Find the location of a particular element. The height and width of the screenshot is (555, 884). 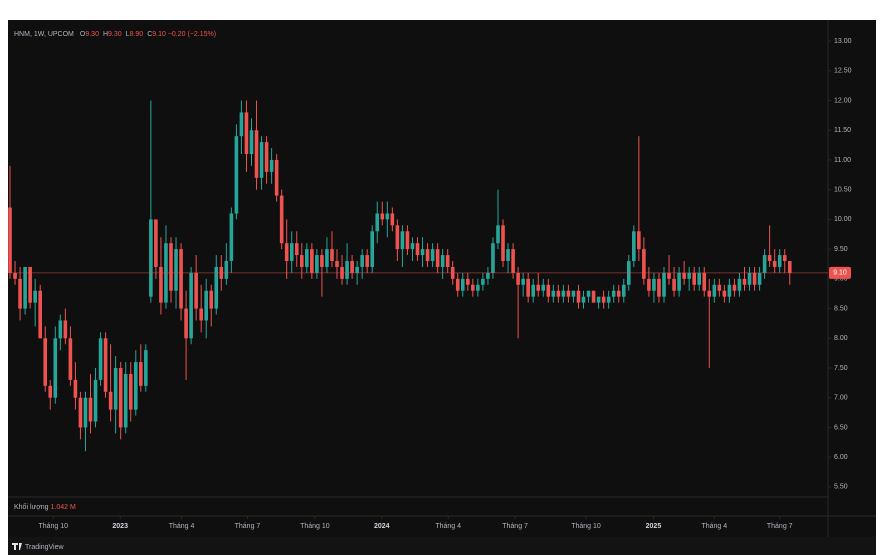

y-tick-label: 11.00 is located at coordinates (842, 160).